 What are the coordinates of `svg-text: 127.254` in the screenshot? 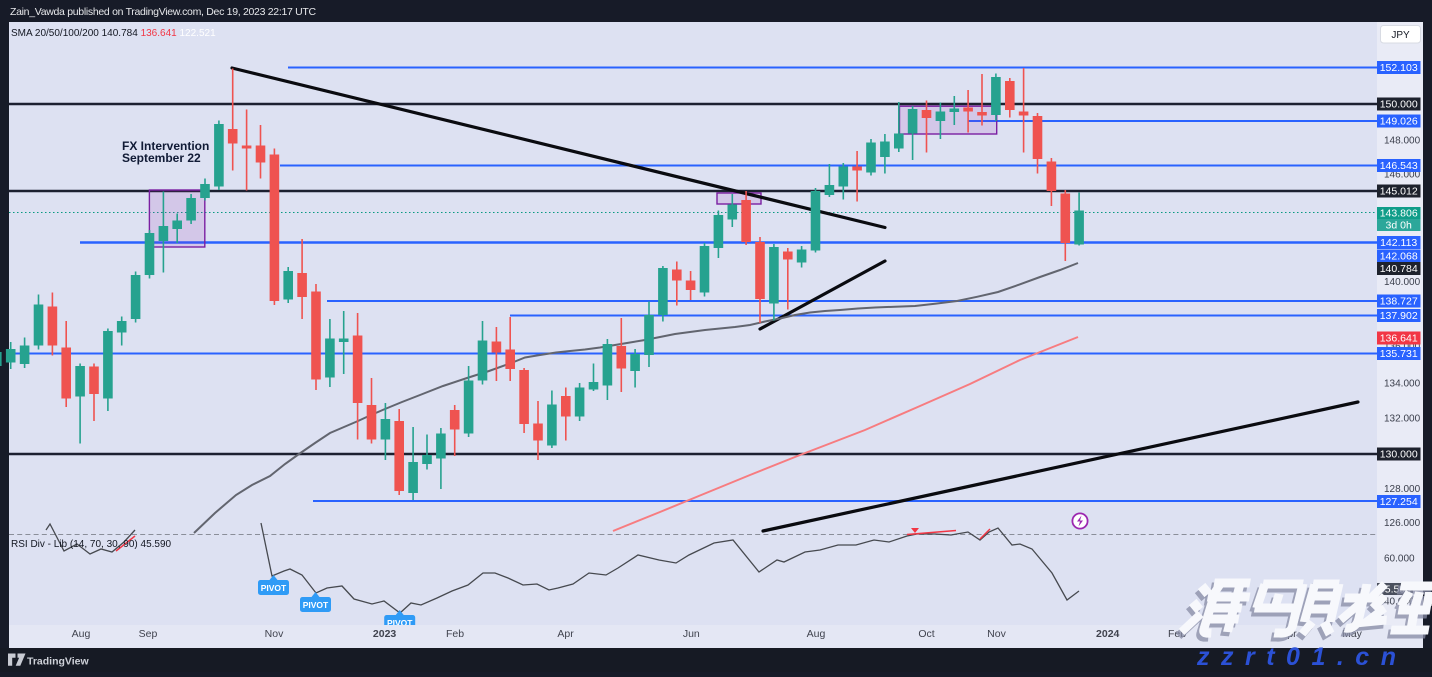 It's located at (1399, 502).